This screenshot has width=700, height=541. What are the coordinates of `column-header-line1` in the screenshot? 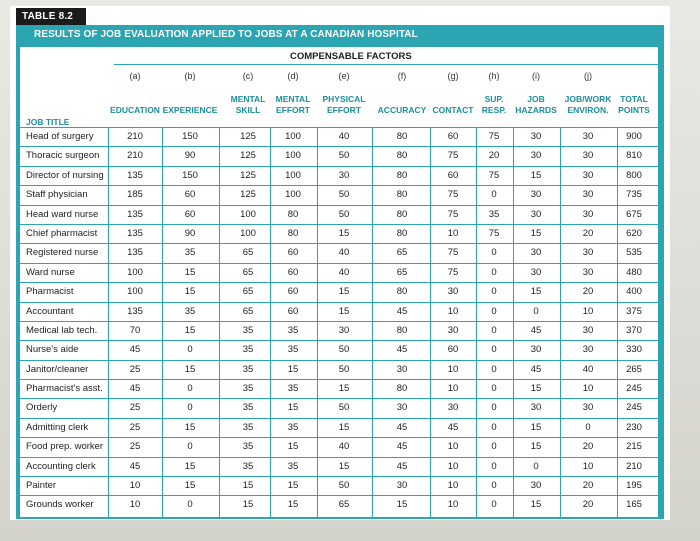 It's located at (190, 99).